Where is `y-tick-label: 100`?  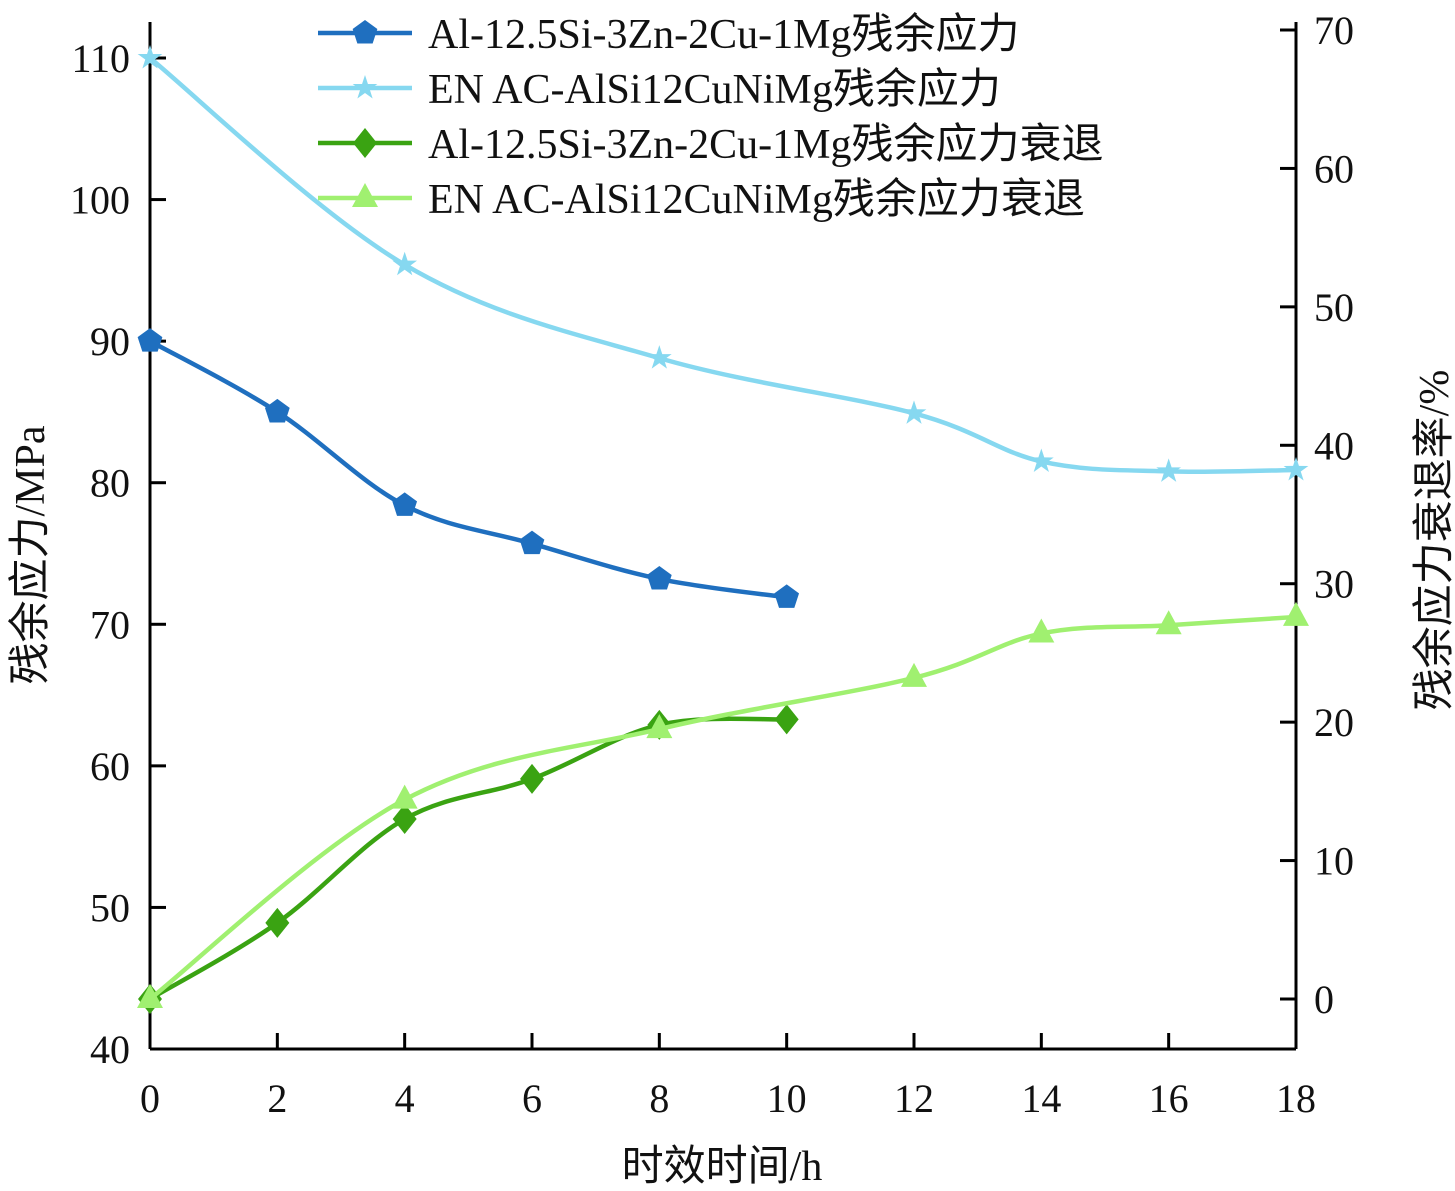 y-tick-label: 100 is located at coordinates (100, 200).